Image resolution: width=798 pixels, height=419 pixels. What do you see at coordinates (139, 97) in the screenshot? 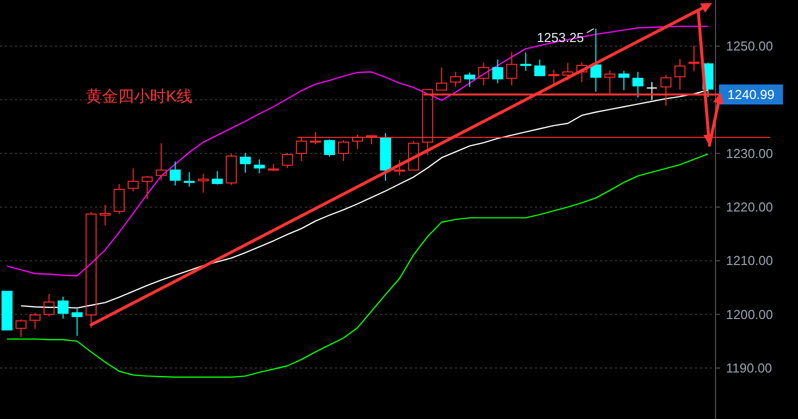
I see `title: 黄金四小时K线` at bounding box center [139, 97].